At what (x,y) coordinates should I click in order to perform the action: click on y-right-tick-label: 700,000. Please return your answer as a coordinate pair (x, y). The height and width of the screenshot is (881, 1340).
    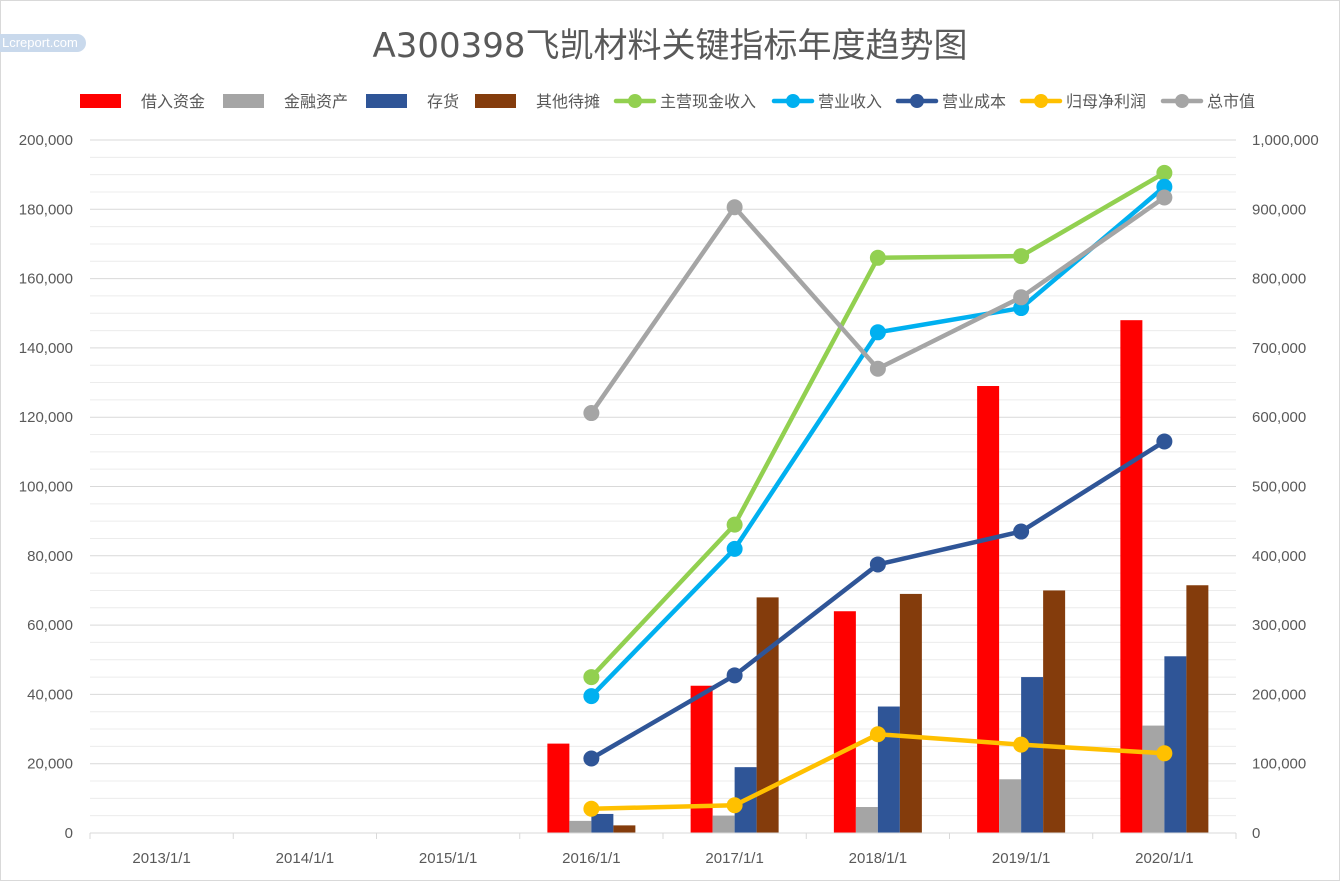
    Looking at the image, I should click on (1279, 348).